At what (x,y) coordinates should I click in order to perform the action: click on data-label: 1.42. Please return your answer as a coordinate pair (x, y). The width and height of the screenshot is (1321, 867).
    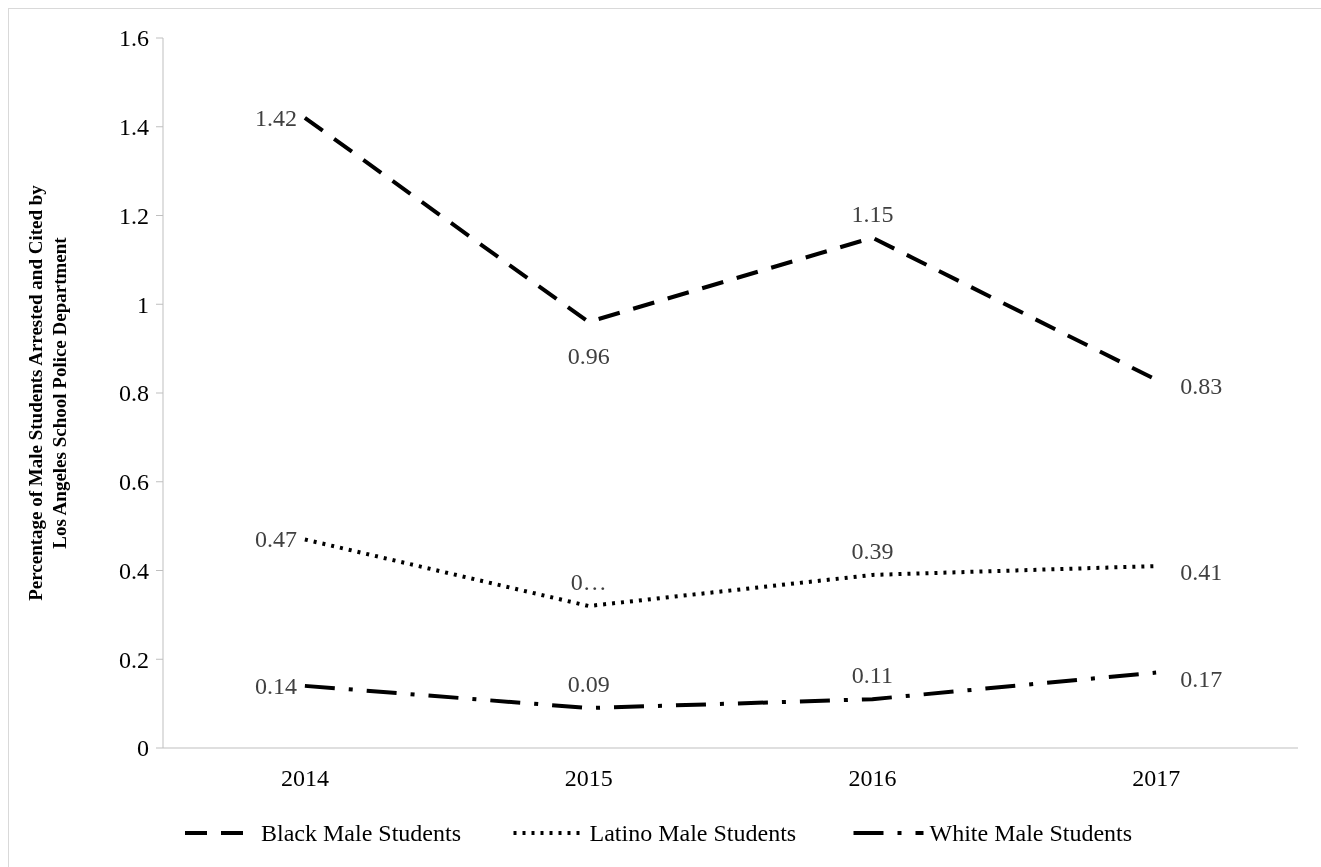
    Looking at the image, I should click on (275, 117).